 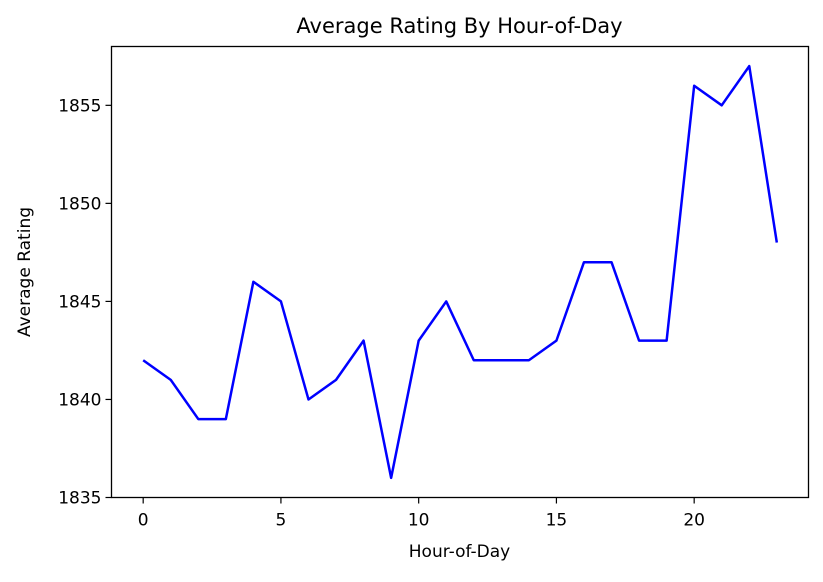 I want to click on x-axis-label: Hour-of-Day, so click(x=459, y=552).